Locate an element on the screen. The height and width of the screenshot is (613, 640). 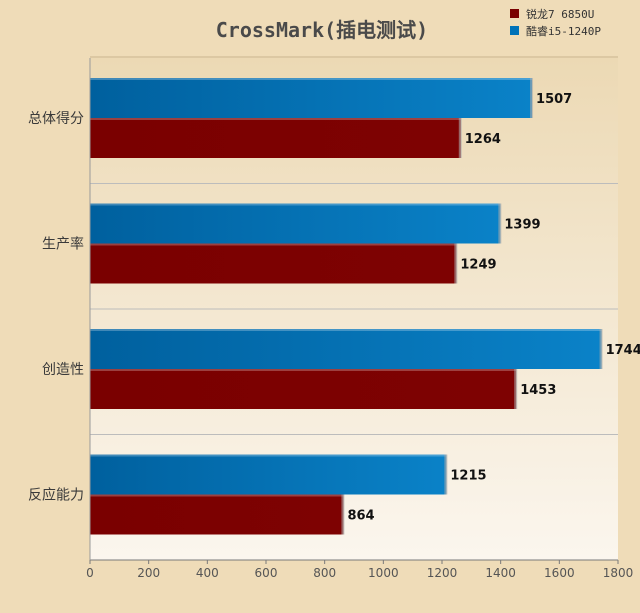
legend-label: 酷睿i5-1240P is located at coordinates (563, 31).